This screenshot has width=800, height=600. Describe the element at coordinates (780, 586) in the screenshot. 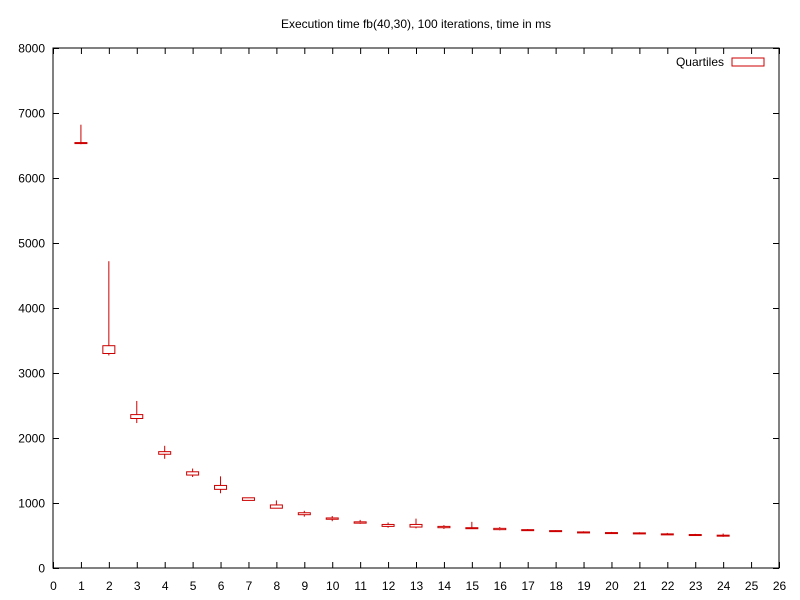

I see `x-tick-label: 26` at that location.